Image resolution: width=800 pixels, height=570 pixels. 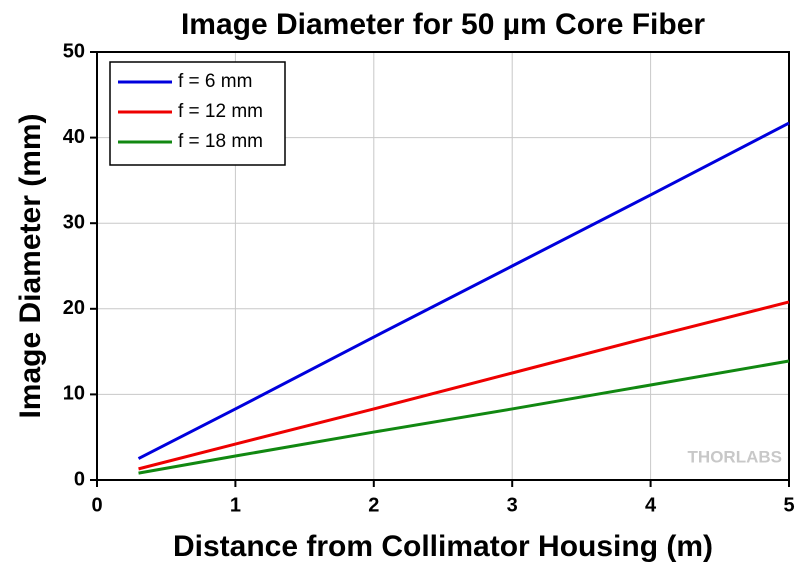 I want to click on x-tick-label: 5, so click(x=788, y=505).